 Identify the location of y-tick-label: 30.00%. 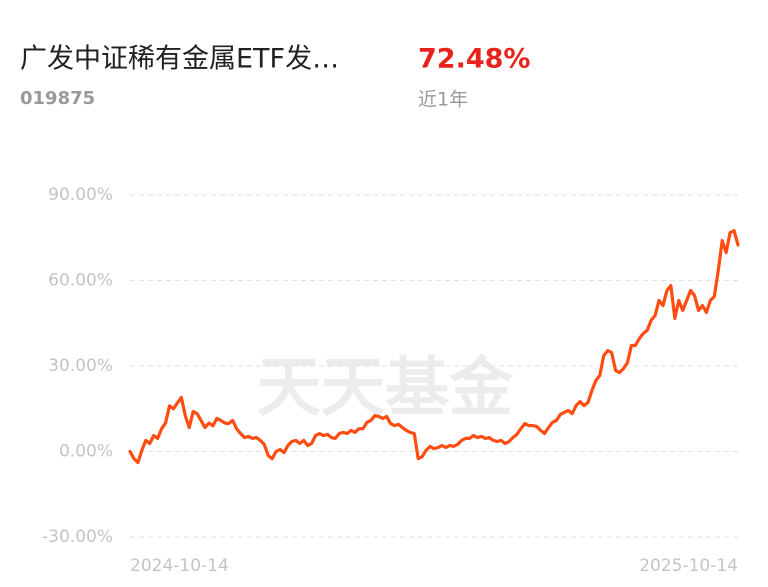
(80, 366).